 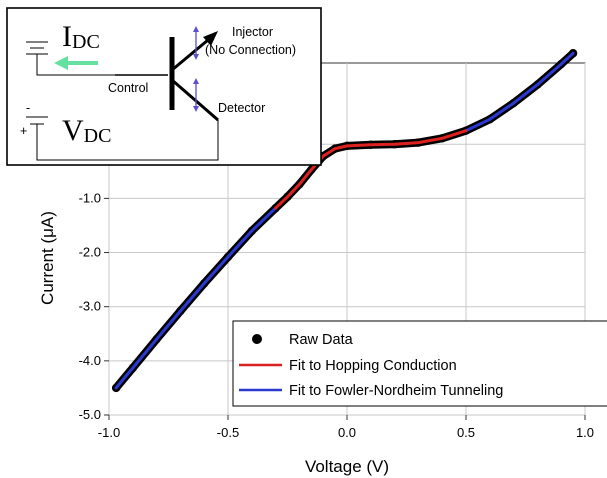 I want to click on y-axis-label: Current (μA), so click(x=47, y=258).